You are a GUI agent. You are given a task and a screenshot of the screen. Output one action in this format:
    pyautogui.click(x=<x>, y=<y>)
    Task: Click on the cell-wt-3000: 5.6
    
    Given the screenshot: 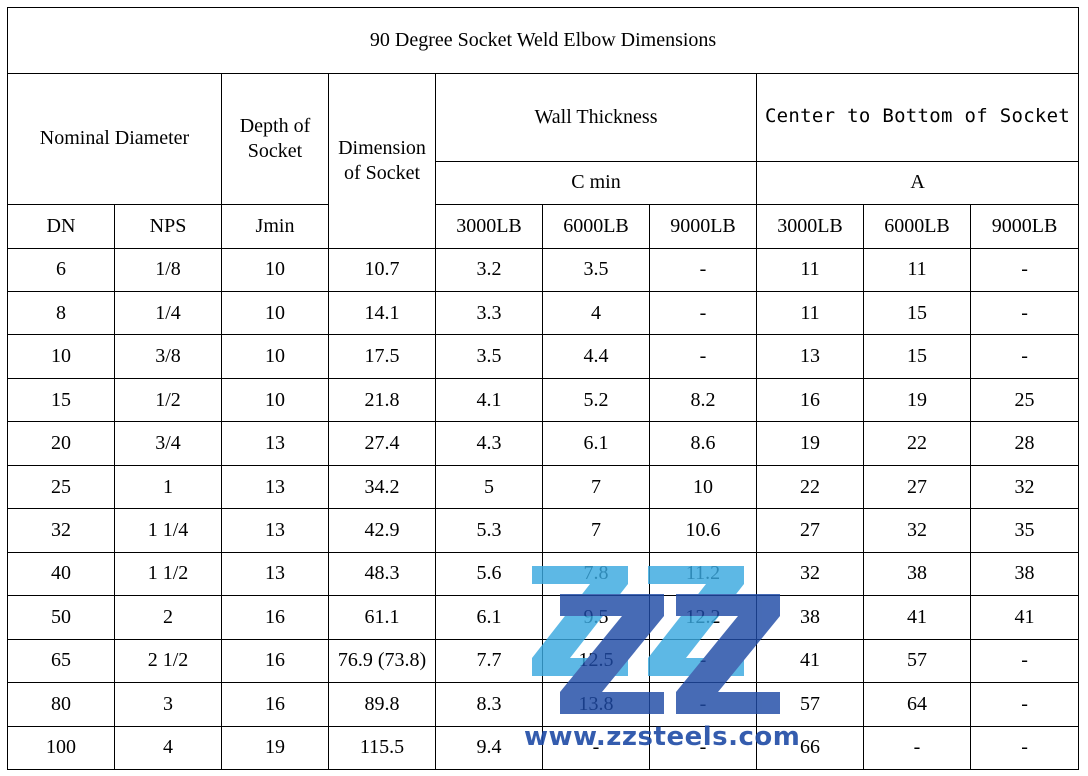 What is the action you would take?
    pyautogui.click(x=489, y=574)
    